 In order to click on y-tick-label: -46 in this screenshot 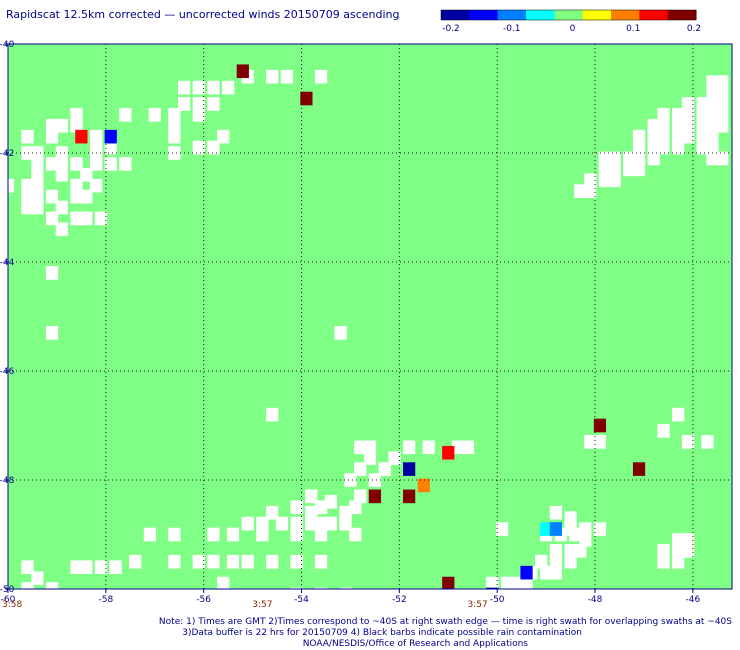, I will do `click(7, 372)`.